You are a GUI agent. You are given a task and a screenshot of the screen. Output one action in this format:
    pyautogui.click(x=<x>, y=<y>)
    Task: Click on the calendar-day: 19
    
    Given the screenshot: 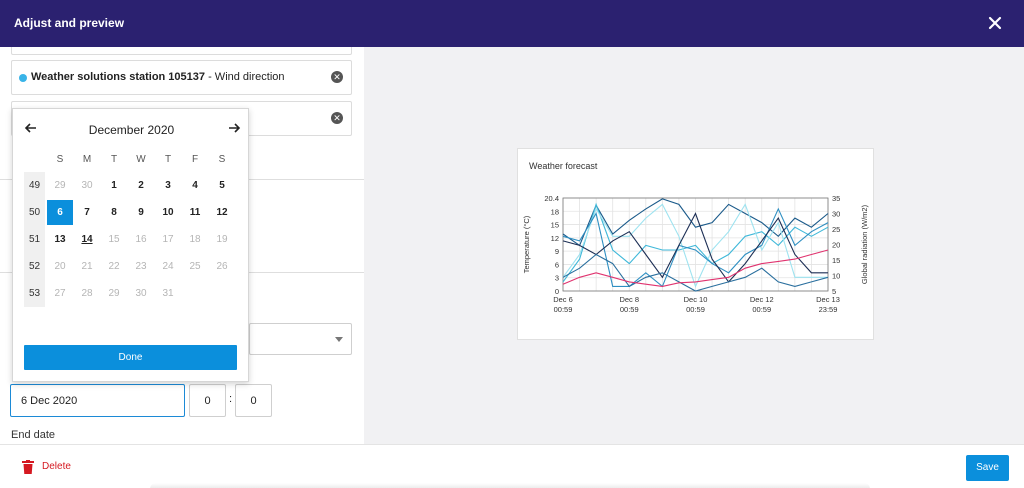 What is the action you would take?
    pyautogui.click(x=222, y=239)
    